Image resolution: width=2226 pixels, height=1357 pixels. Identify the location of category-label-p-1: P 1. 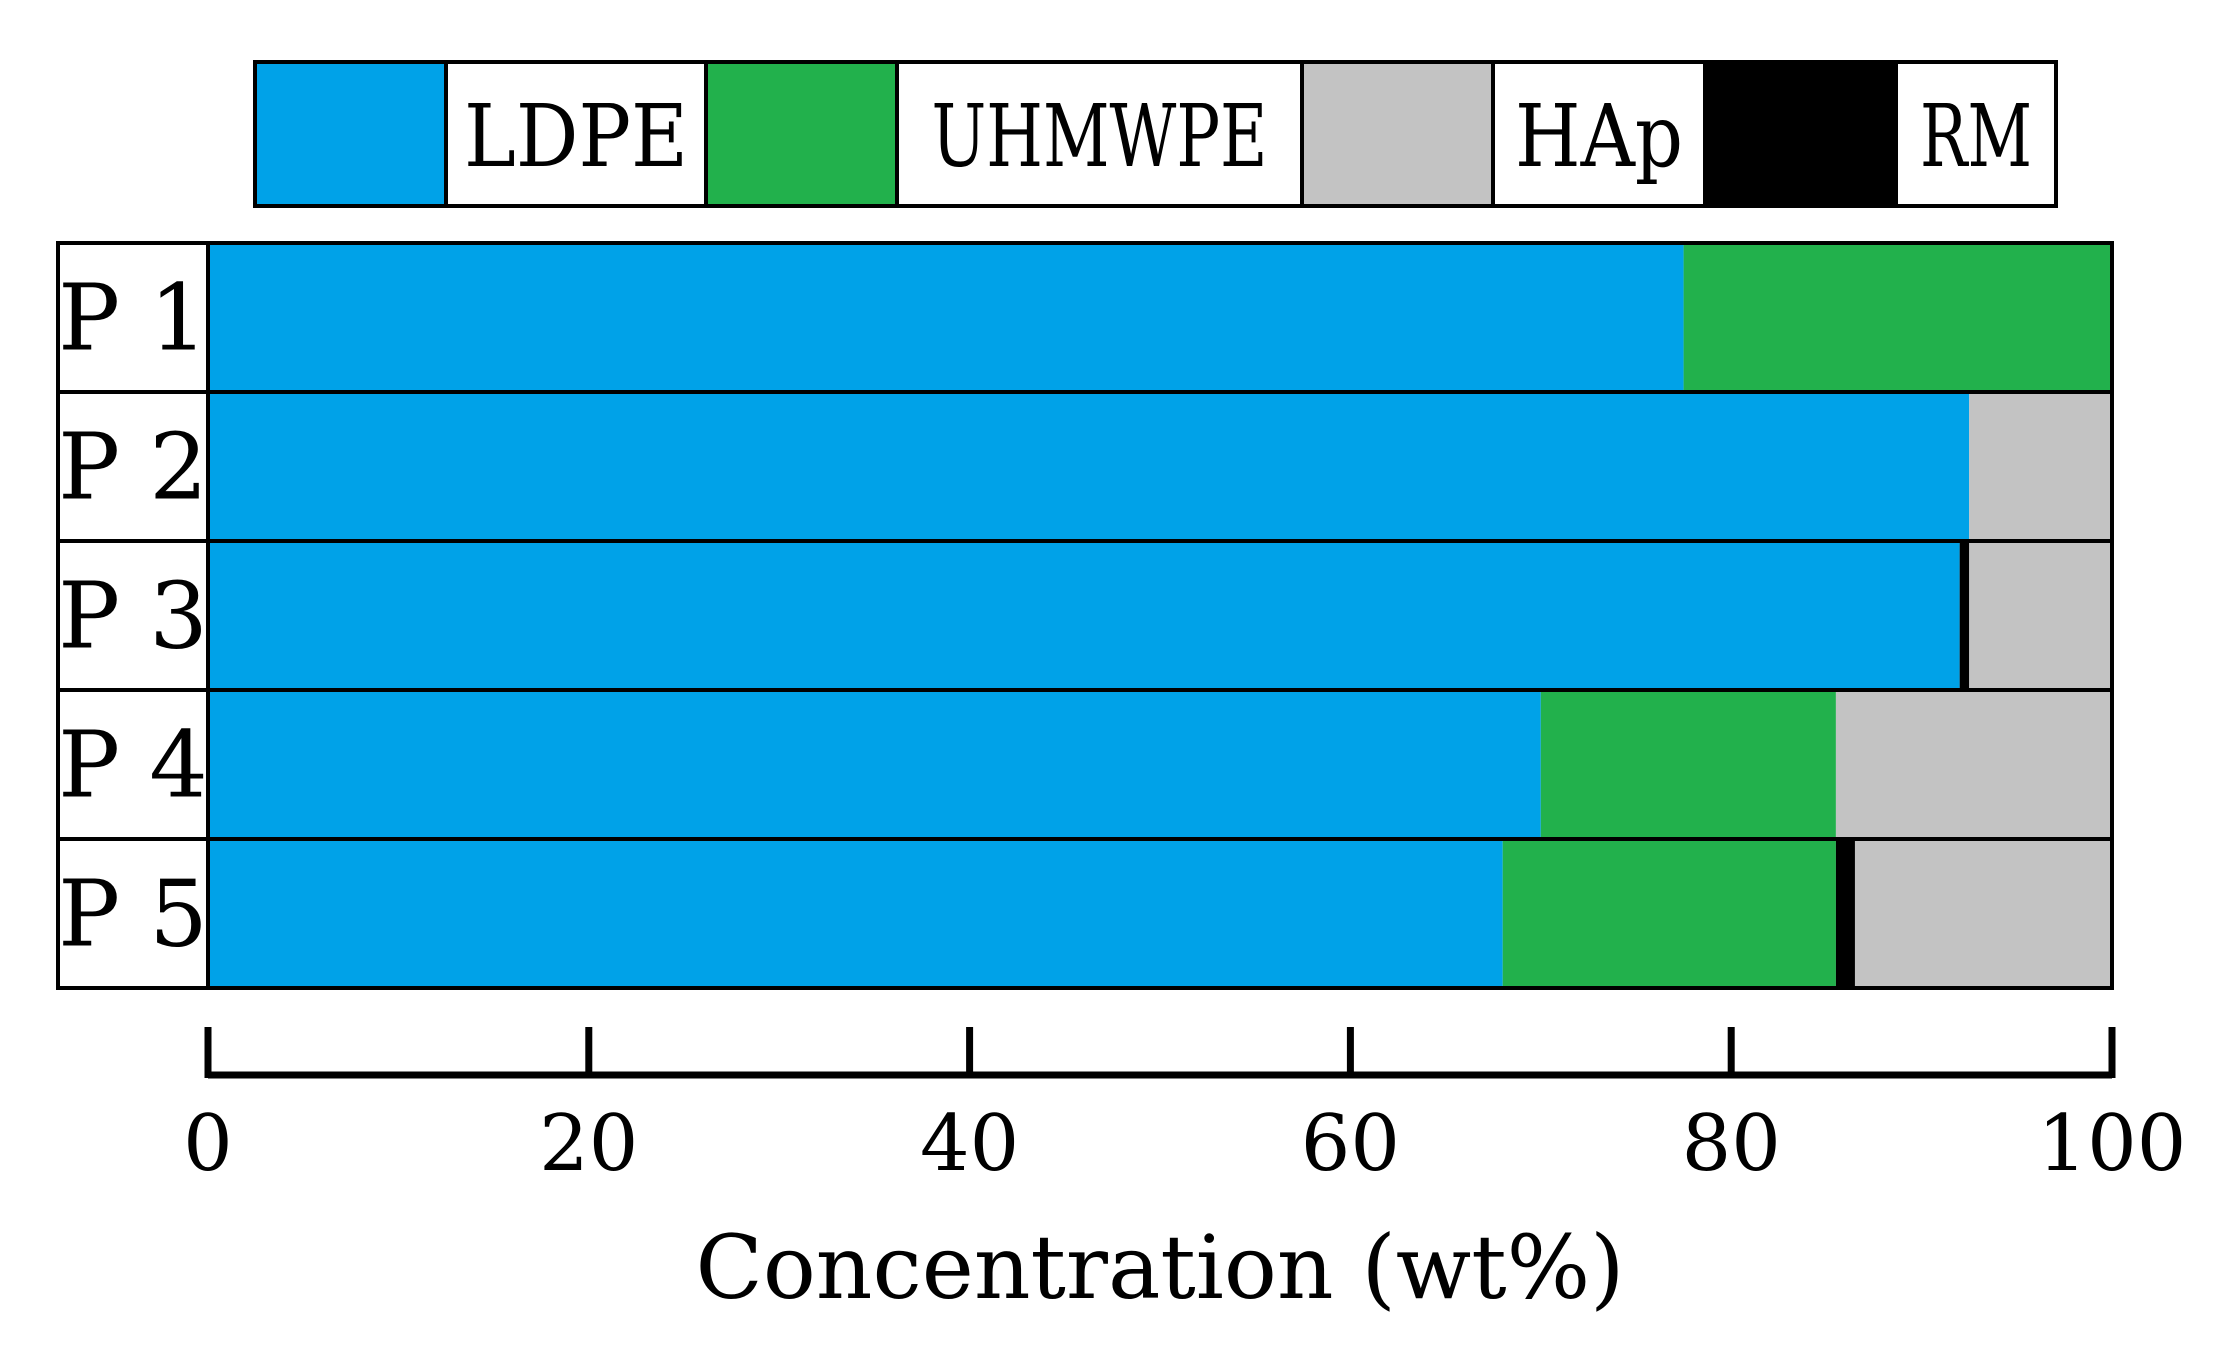
(133, 318).